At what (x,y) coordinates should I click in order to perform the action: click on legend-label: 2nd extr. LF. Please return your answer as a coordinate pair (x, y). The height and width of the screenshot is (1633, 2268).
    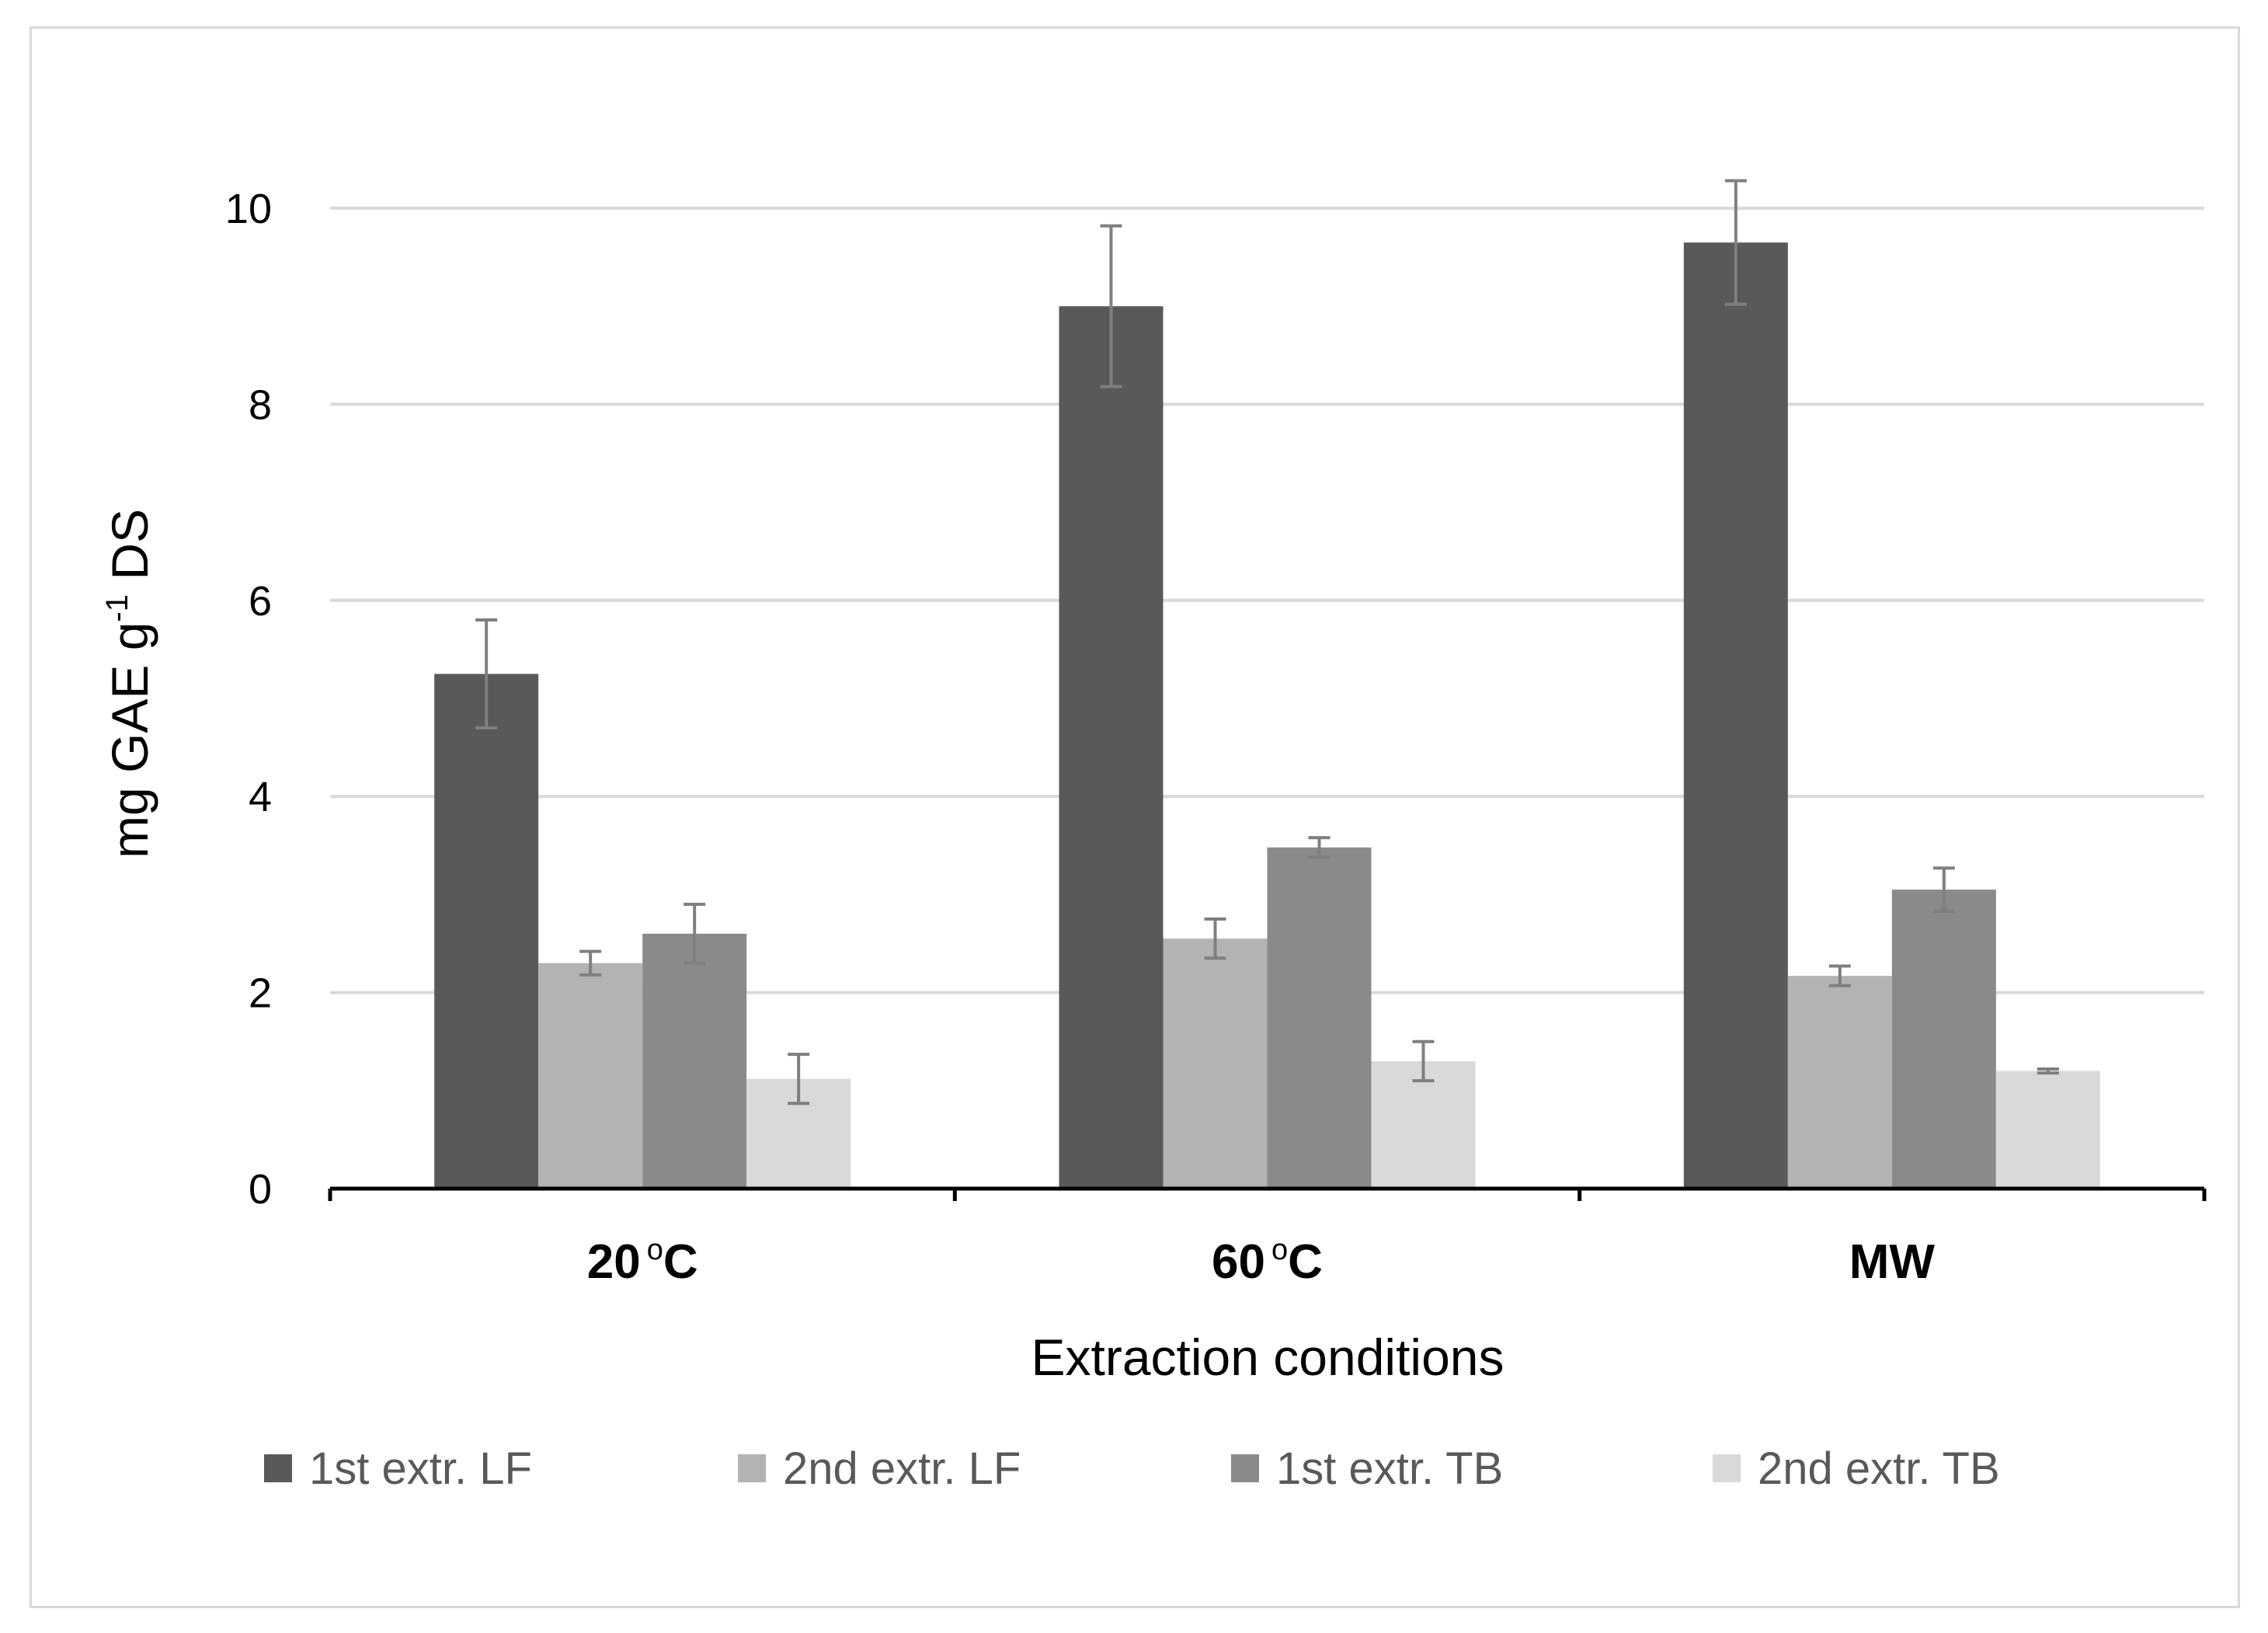
    Looking at the image, I should click on (902, 1468).